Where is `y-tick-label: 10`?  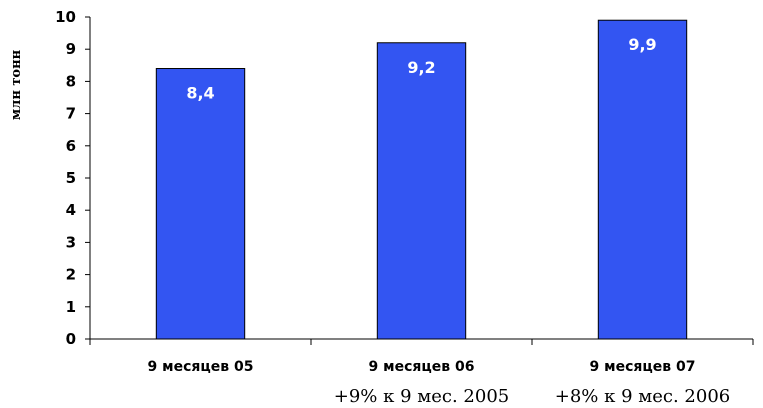
y-tick-label: 10 is located at coordinates (65, 17).